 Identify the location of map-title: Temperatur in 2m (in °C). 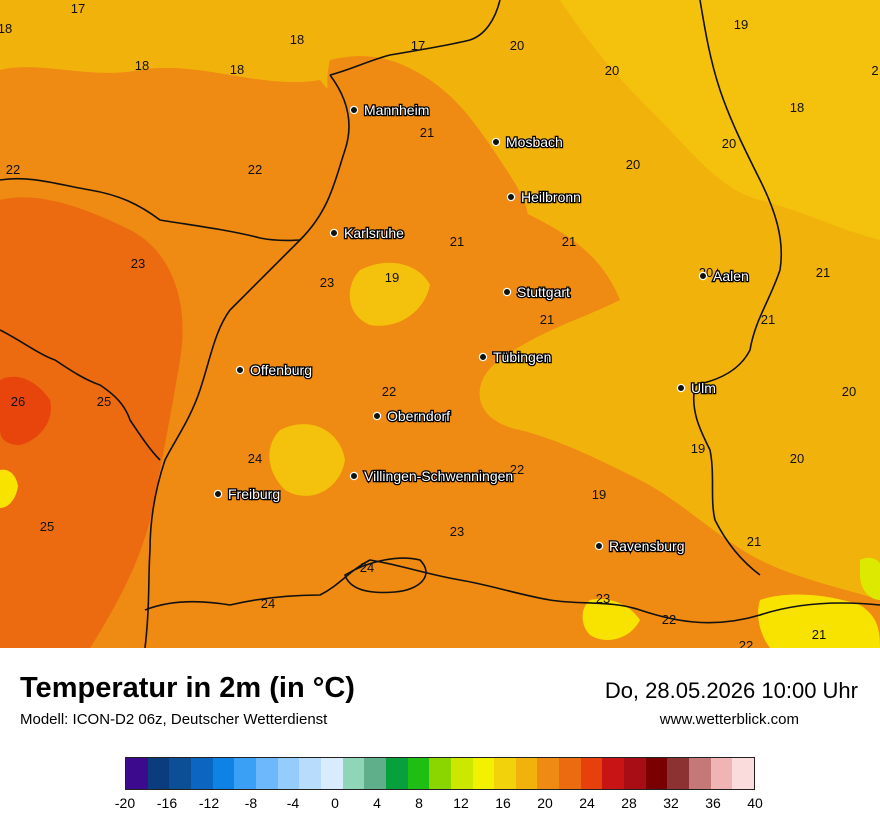
(187, 688).